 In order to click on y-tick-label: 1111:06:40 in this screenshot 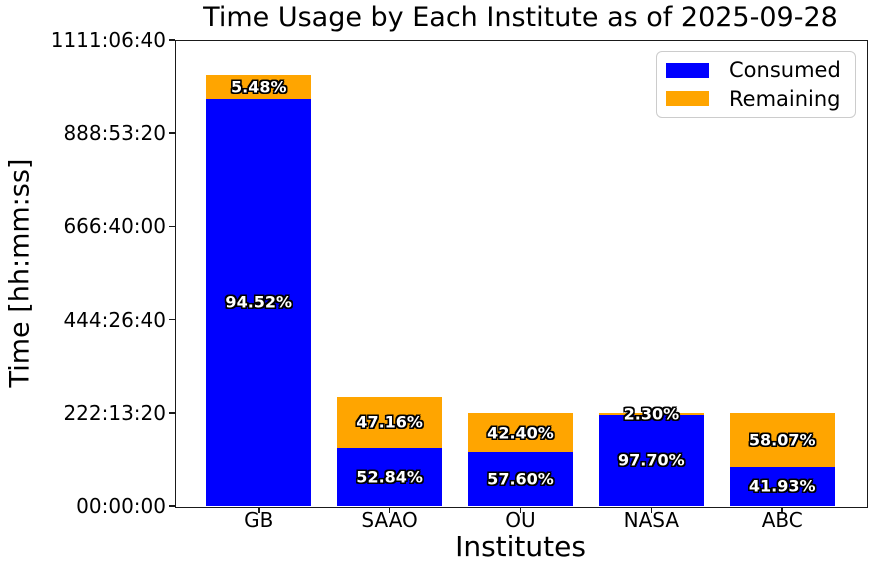, I will do `click(108, 40)`.